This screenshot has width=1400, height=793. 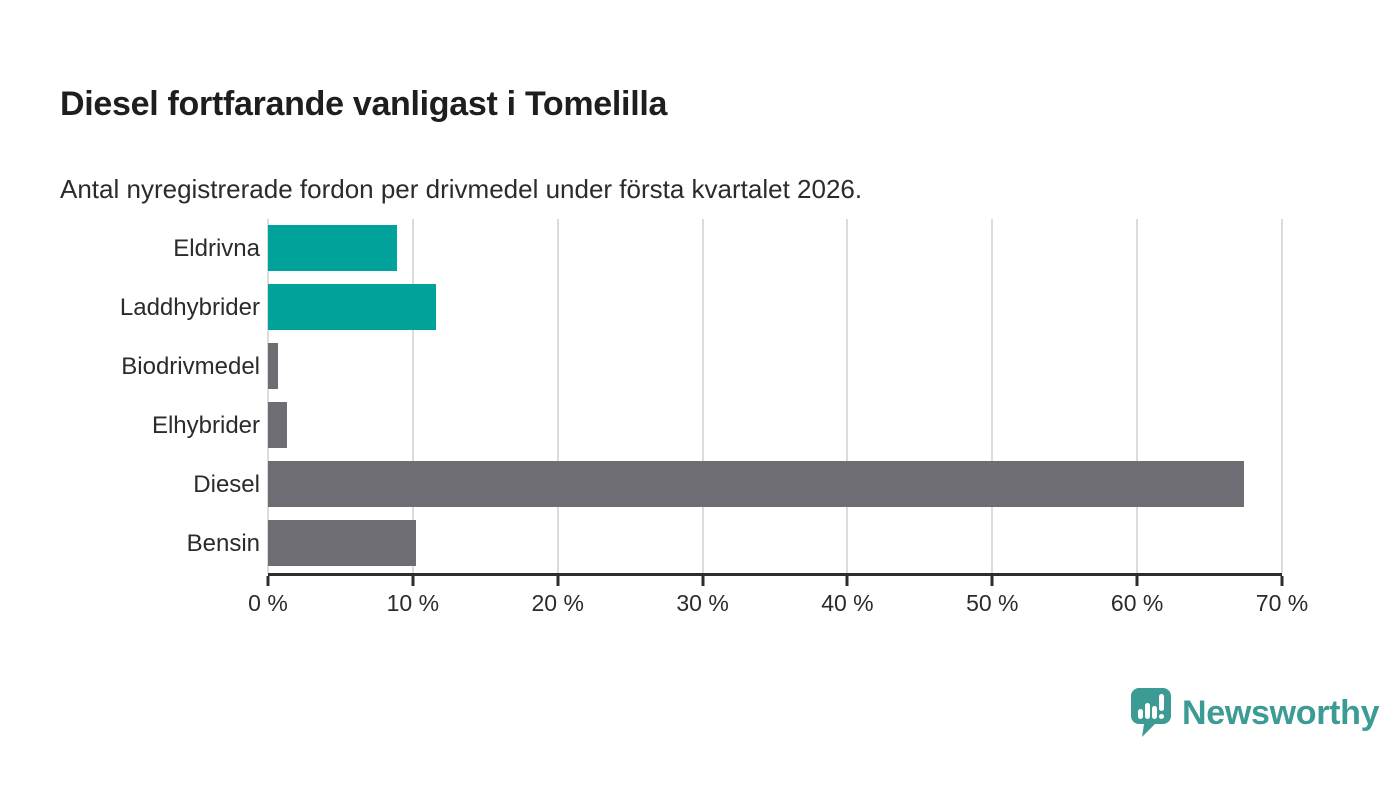 What do you see at coordinates (189, 307) in the screenshot?
I see `category-label: Laddhybrider` at bounding box center [189, 307].